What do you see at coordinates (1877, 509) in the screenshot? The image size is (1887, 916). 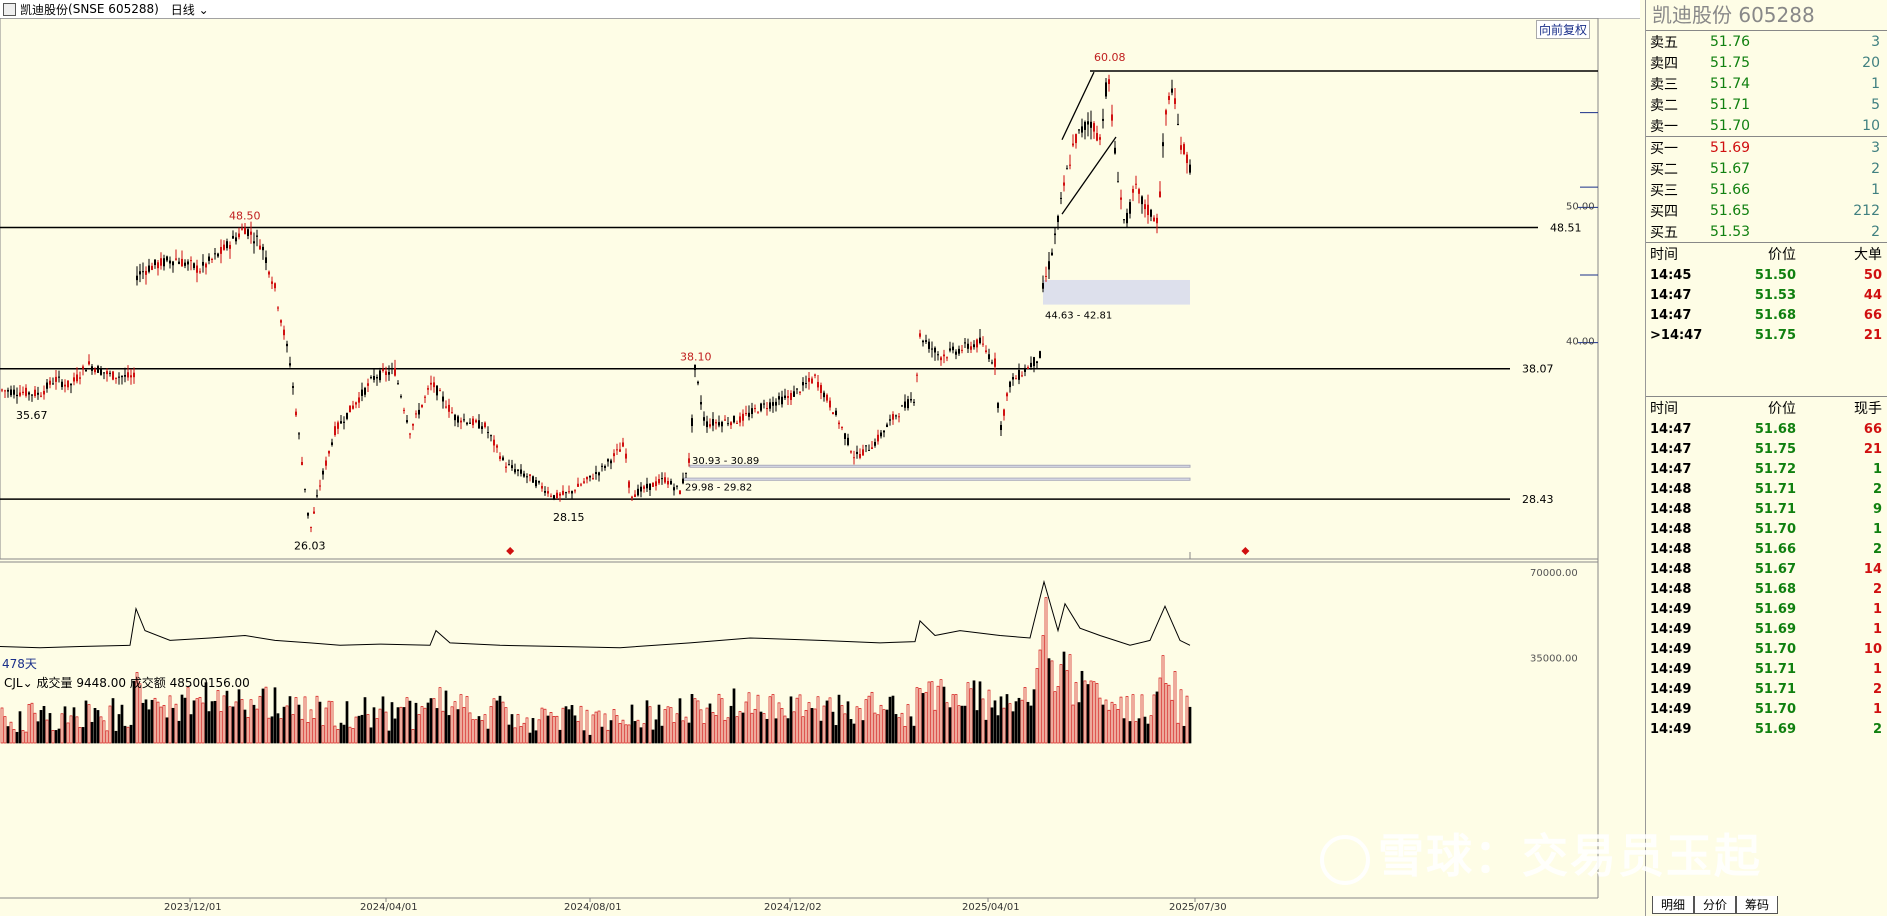 I see `tick-row-qty: 9` at bounding box center [1877, 509].